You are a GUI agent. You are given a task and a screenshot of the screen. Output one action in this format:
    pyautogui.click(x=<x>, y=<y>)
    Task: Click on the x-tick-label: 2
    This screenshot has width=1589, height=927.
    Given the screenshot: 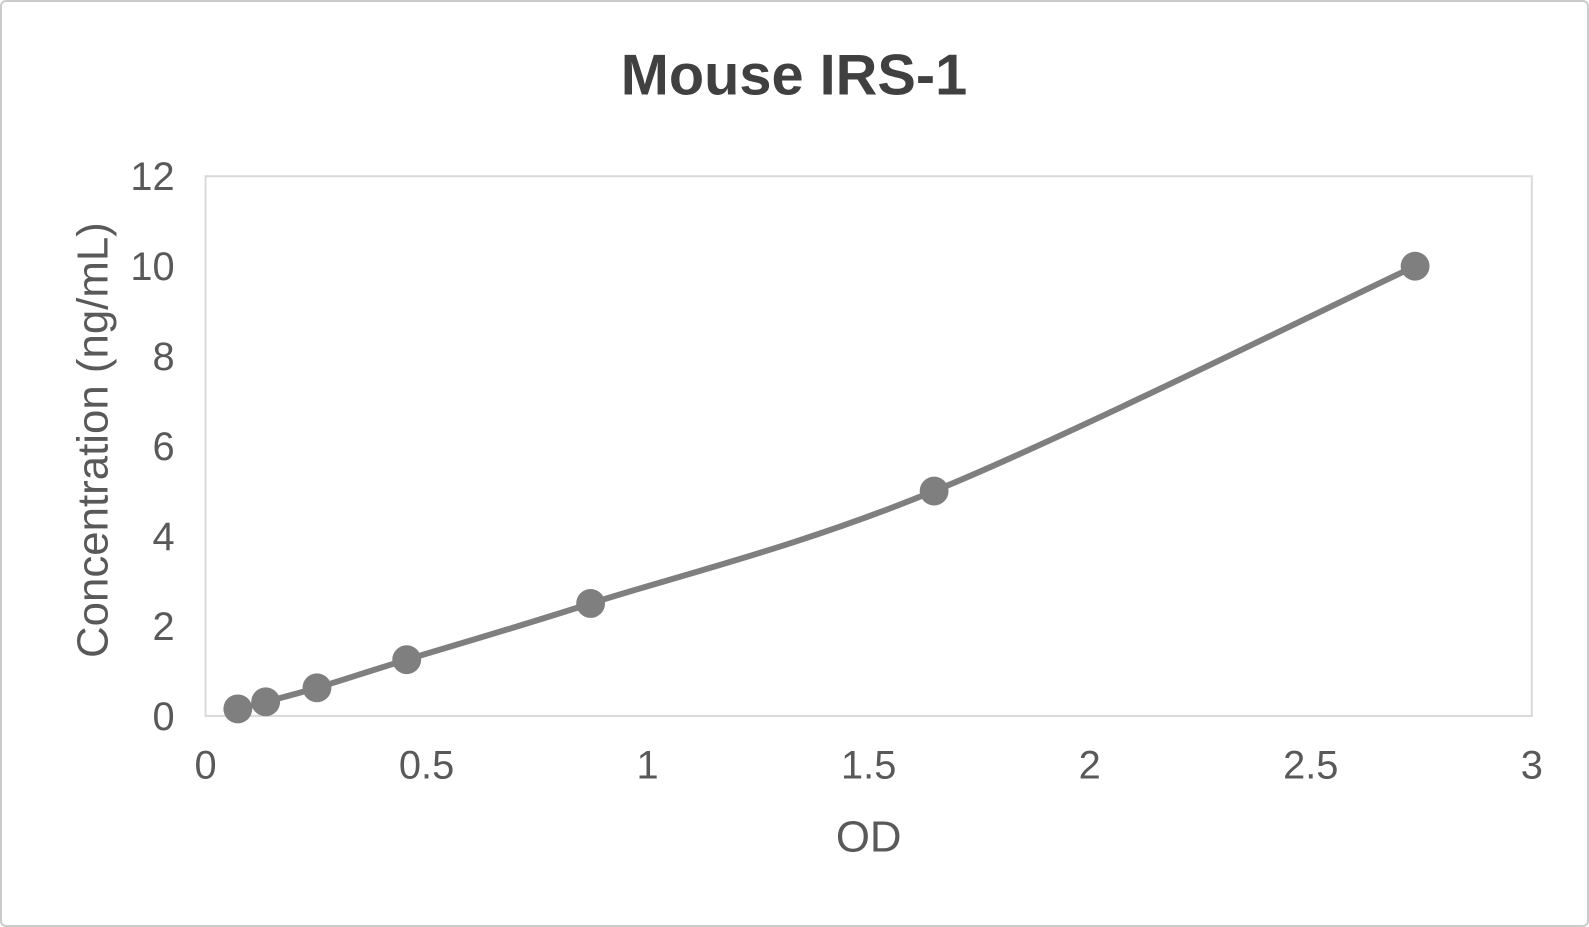 What is the action you would take?
    pyautogui.click(x=1090, y=766)
    